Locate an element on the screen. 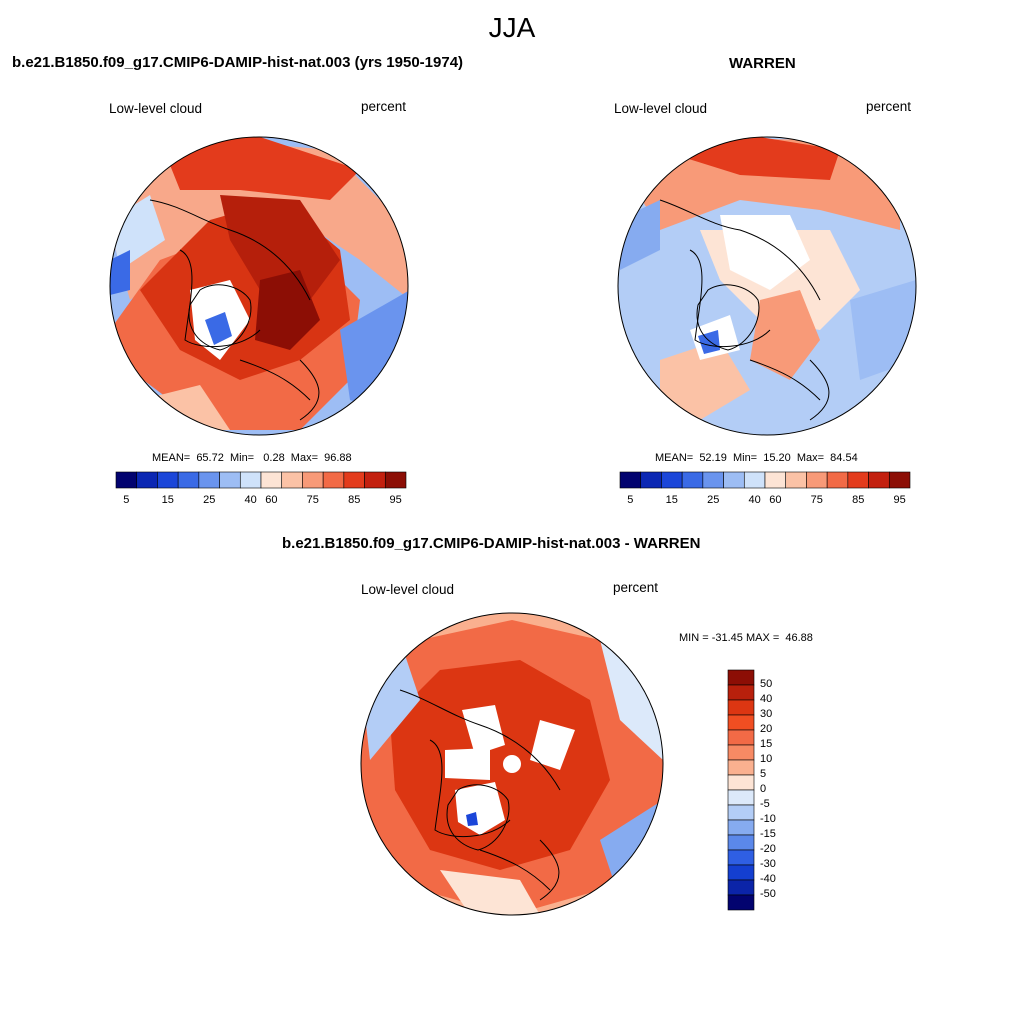 The height and width of the screenshot is (1024, 1024). colorbar-tick-label: -20 is located at coordinates (768, 849).